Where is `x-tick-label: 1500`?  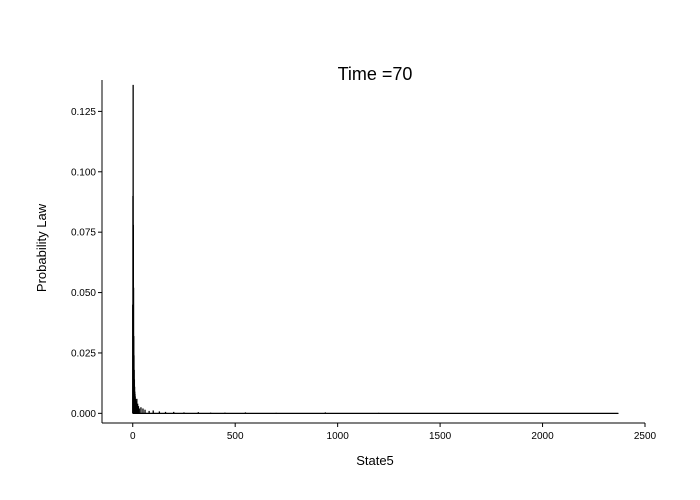 x-tick-label: 1500 is located at coordinates (440, 436).